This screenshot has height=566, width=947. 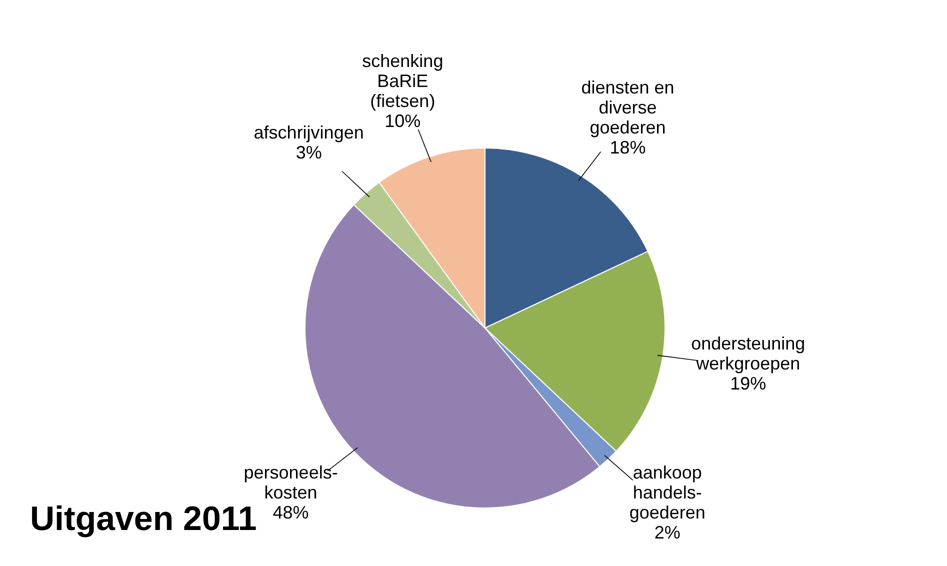 What do you see at coordinates (403, 81) in the screenshot?
I see `slice-label: schenking BaRiE (fietsen)` at bounding box center [403, 81].